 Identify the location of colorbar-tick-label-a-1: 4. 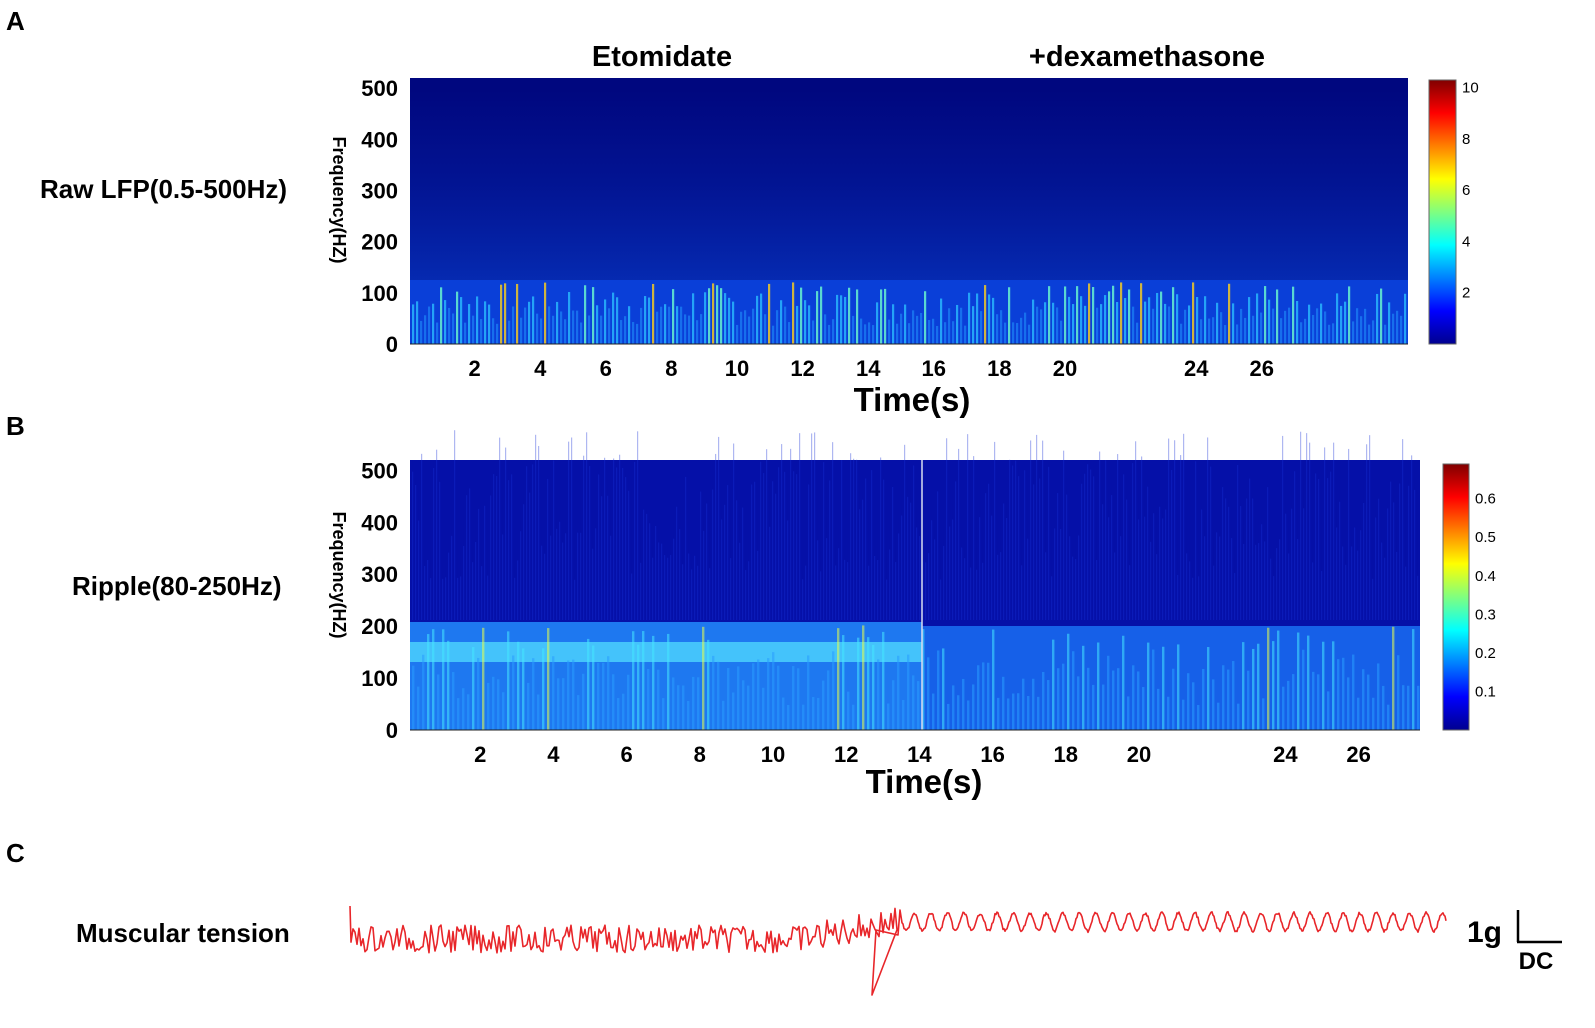
(1466, 241).